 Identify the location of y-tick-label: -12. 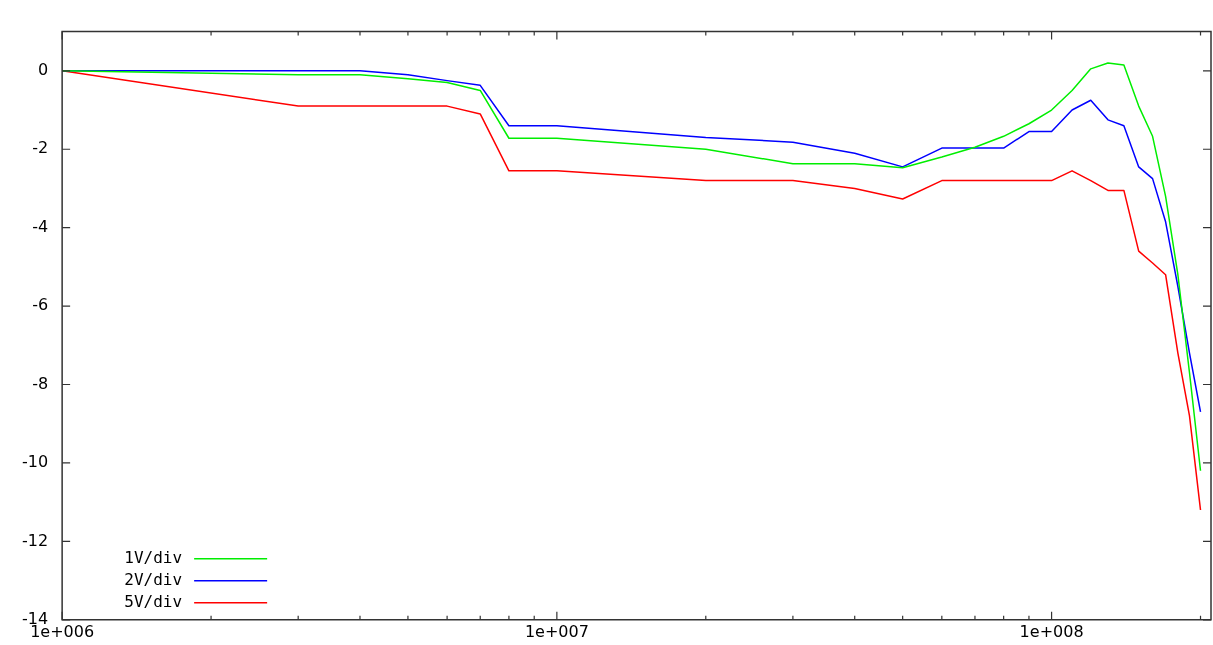
(35, 540).